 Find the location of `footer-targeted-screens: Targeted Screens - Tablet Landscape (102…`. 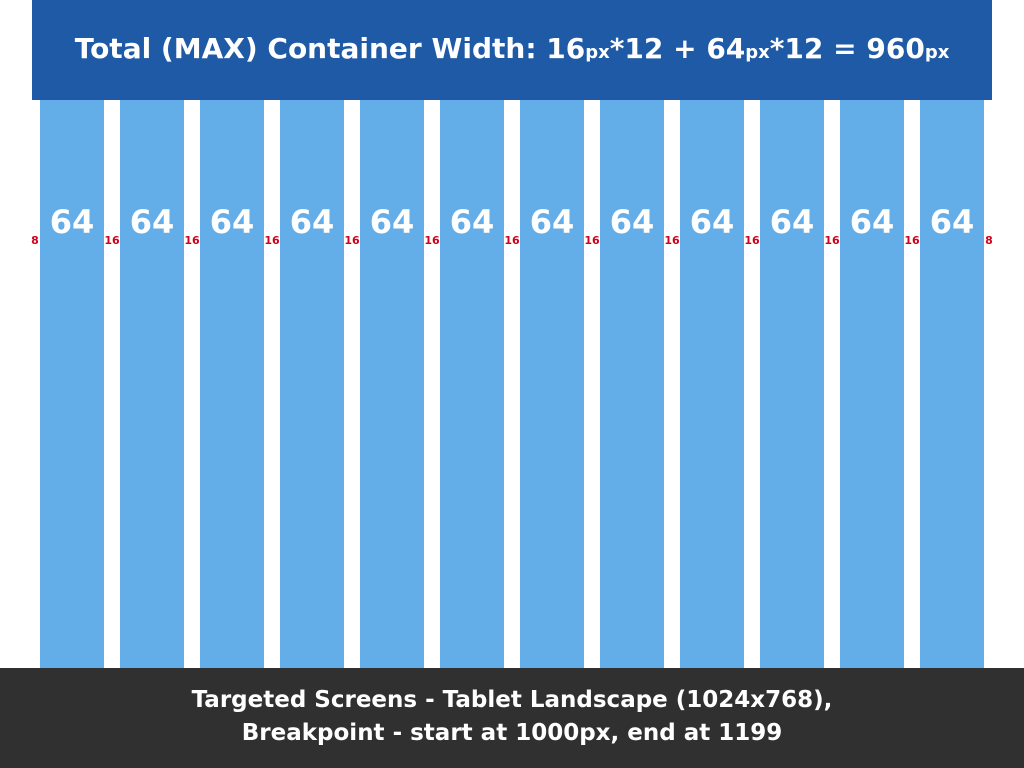

footer-targeted-screens: Targeted Screens - Tablet Landscape (102… is located at coordinates (512, 700).